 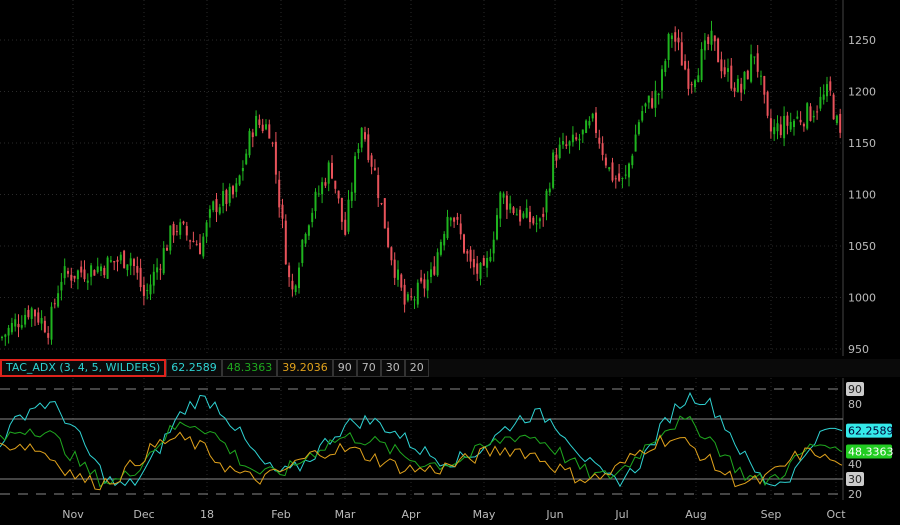 What do you see at coordinates (862, 246) in the screenshot?
I see `y-tick-label: 1050` at bounding box center [862, 246].